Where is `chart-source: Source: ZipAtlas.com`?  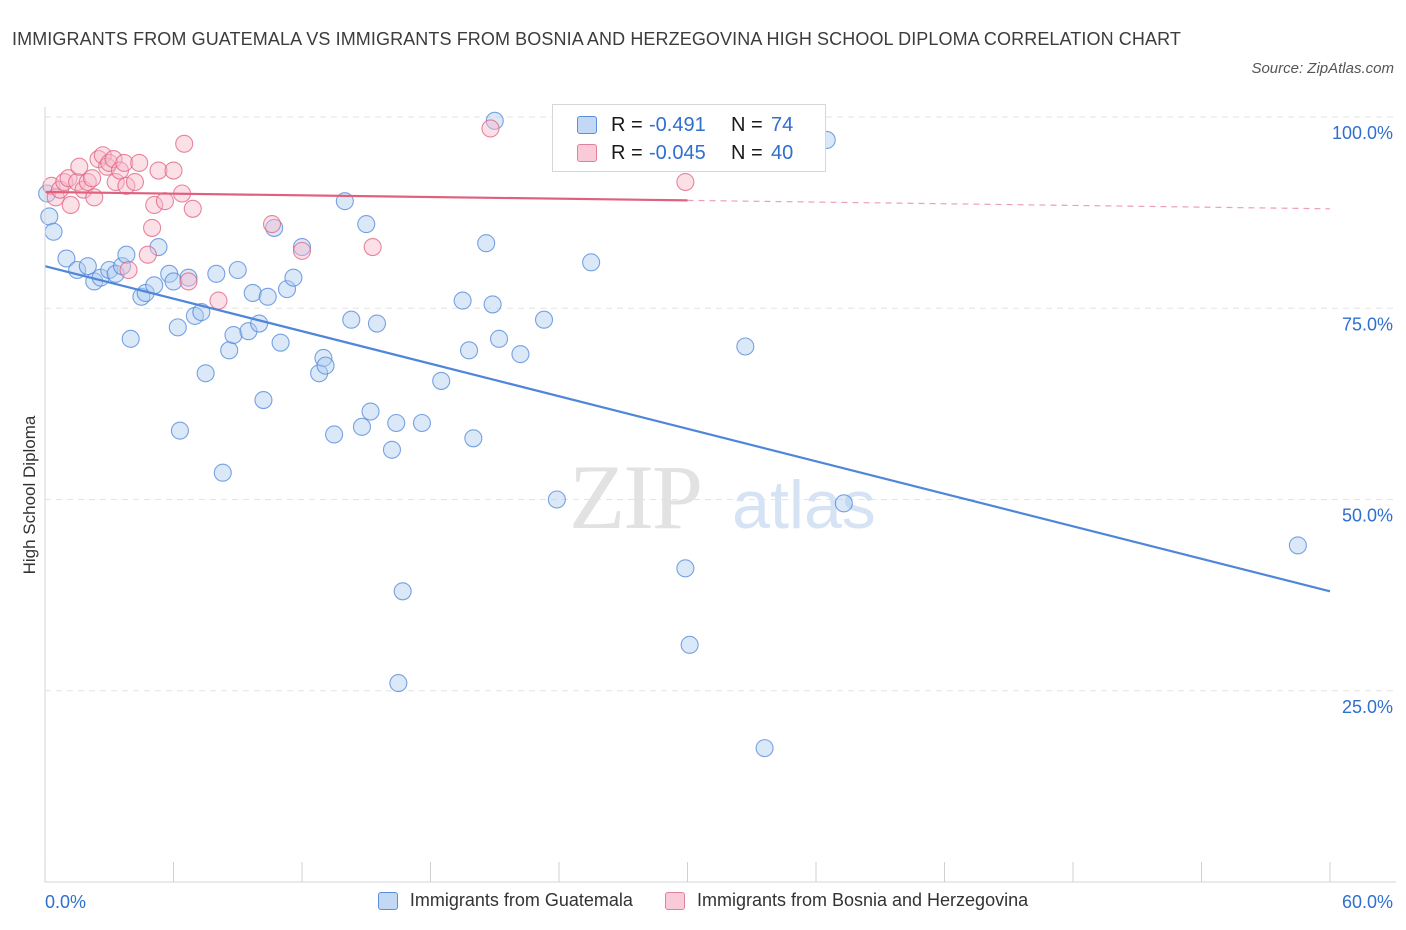
chart-source: Source: ZipAtlas.com is located at coordinates (1322, 68).